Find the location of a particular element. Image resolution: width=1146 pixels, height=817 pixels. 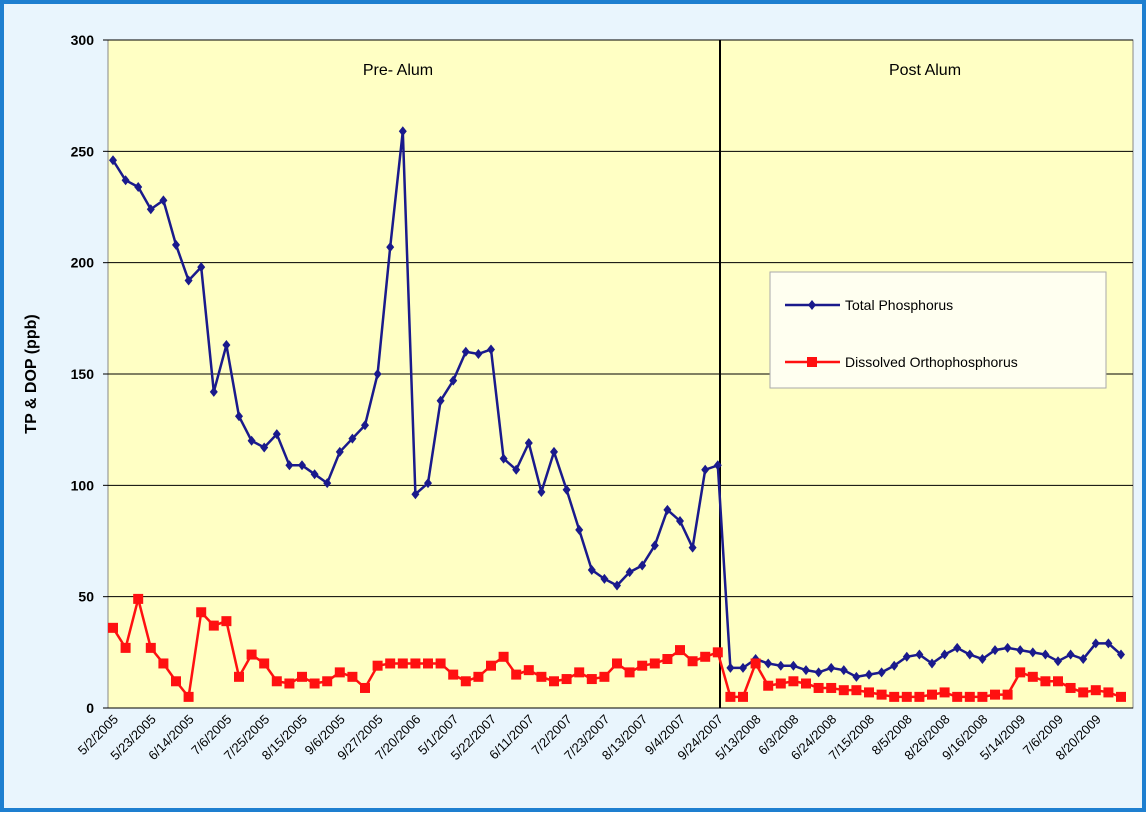

legend-label: Dissolved Orthophosphorus is located at coordinates (931, 362).